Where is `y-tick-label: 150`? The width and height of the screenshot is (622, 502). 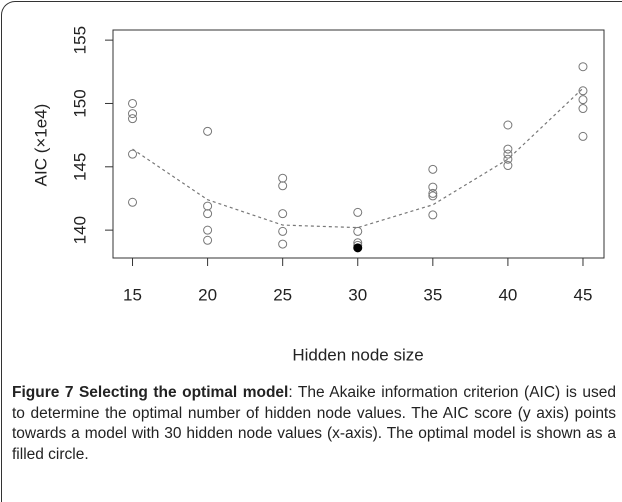
y-tick-label: 150 is located at coordinates (79, 103).